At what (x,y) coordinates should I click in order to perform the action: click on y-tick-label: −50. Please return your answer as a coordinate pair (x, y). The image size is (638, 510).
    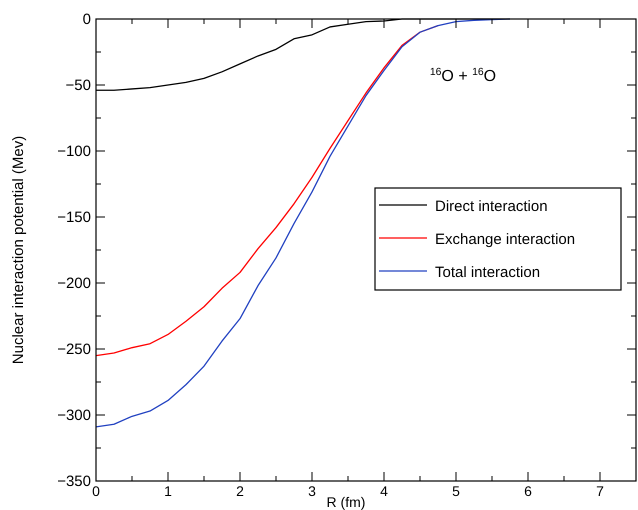
    Looking at the image, I should click on (78, 85).